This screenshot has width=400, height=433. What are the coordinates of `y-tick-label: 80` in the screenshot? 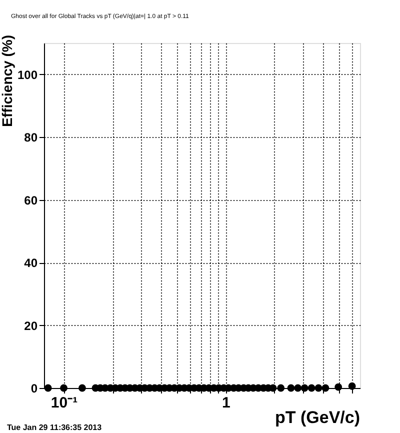 It's located at (31, 137).